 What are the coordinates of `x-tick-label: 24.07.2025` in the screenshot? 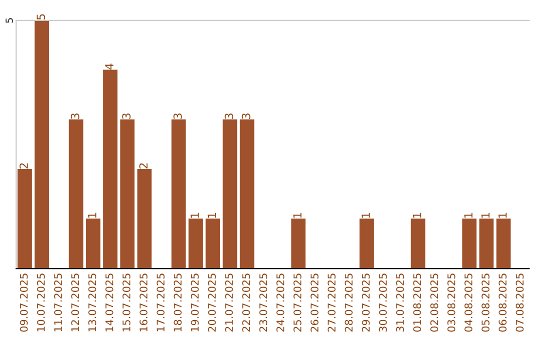 It's located at (280, 303).